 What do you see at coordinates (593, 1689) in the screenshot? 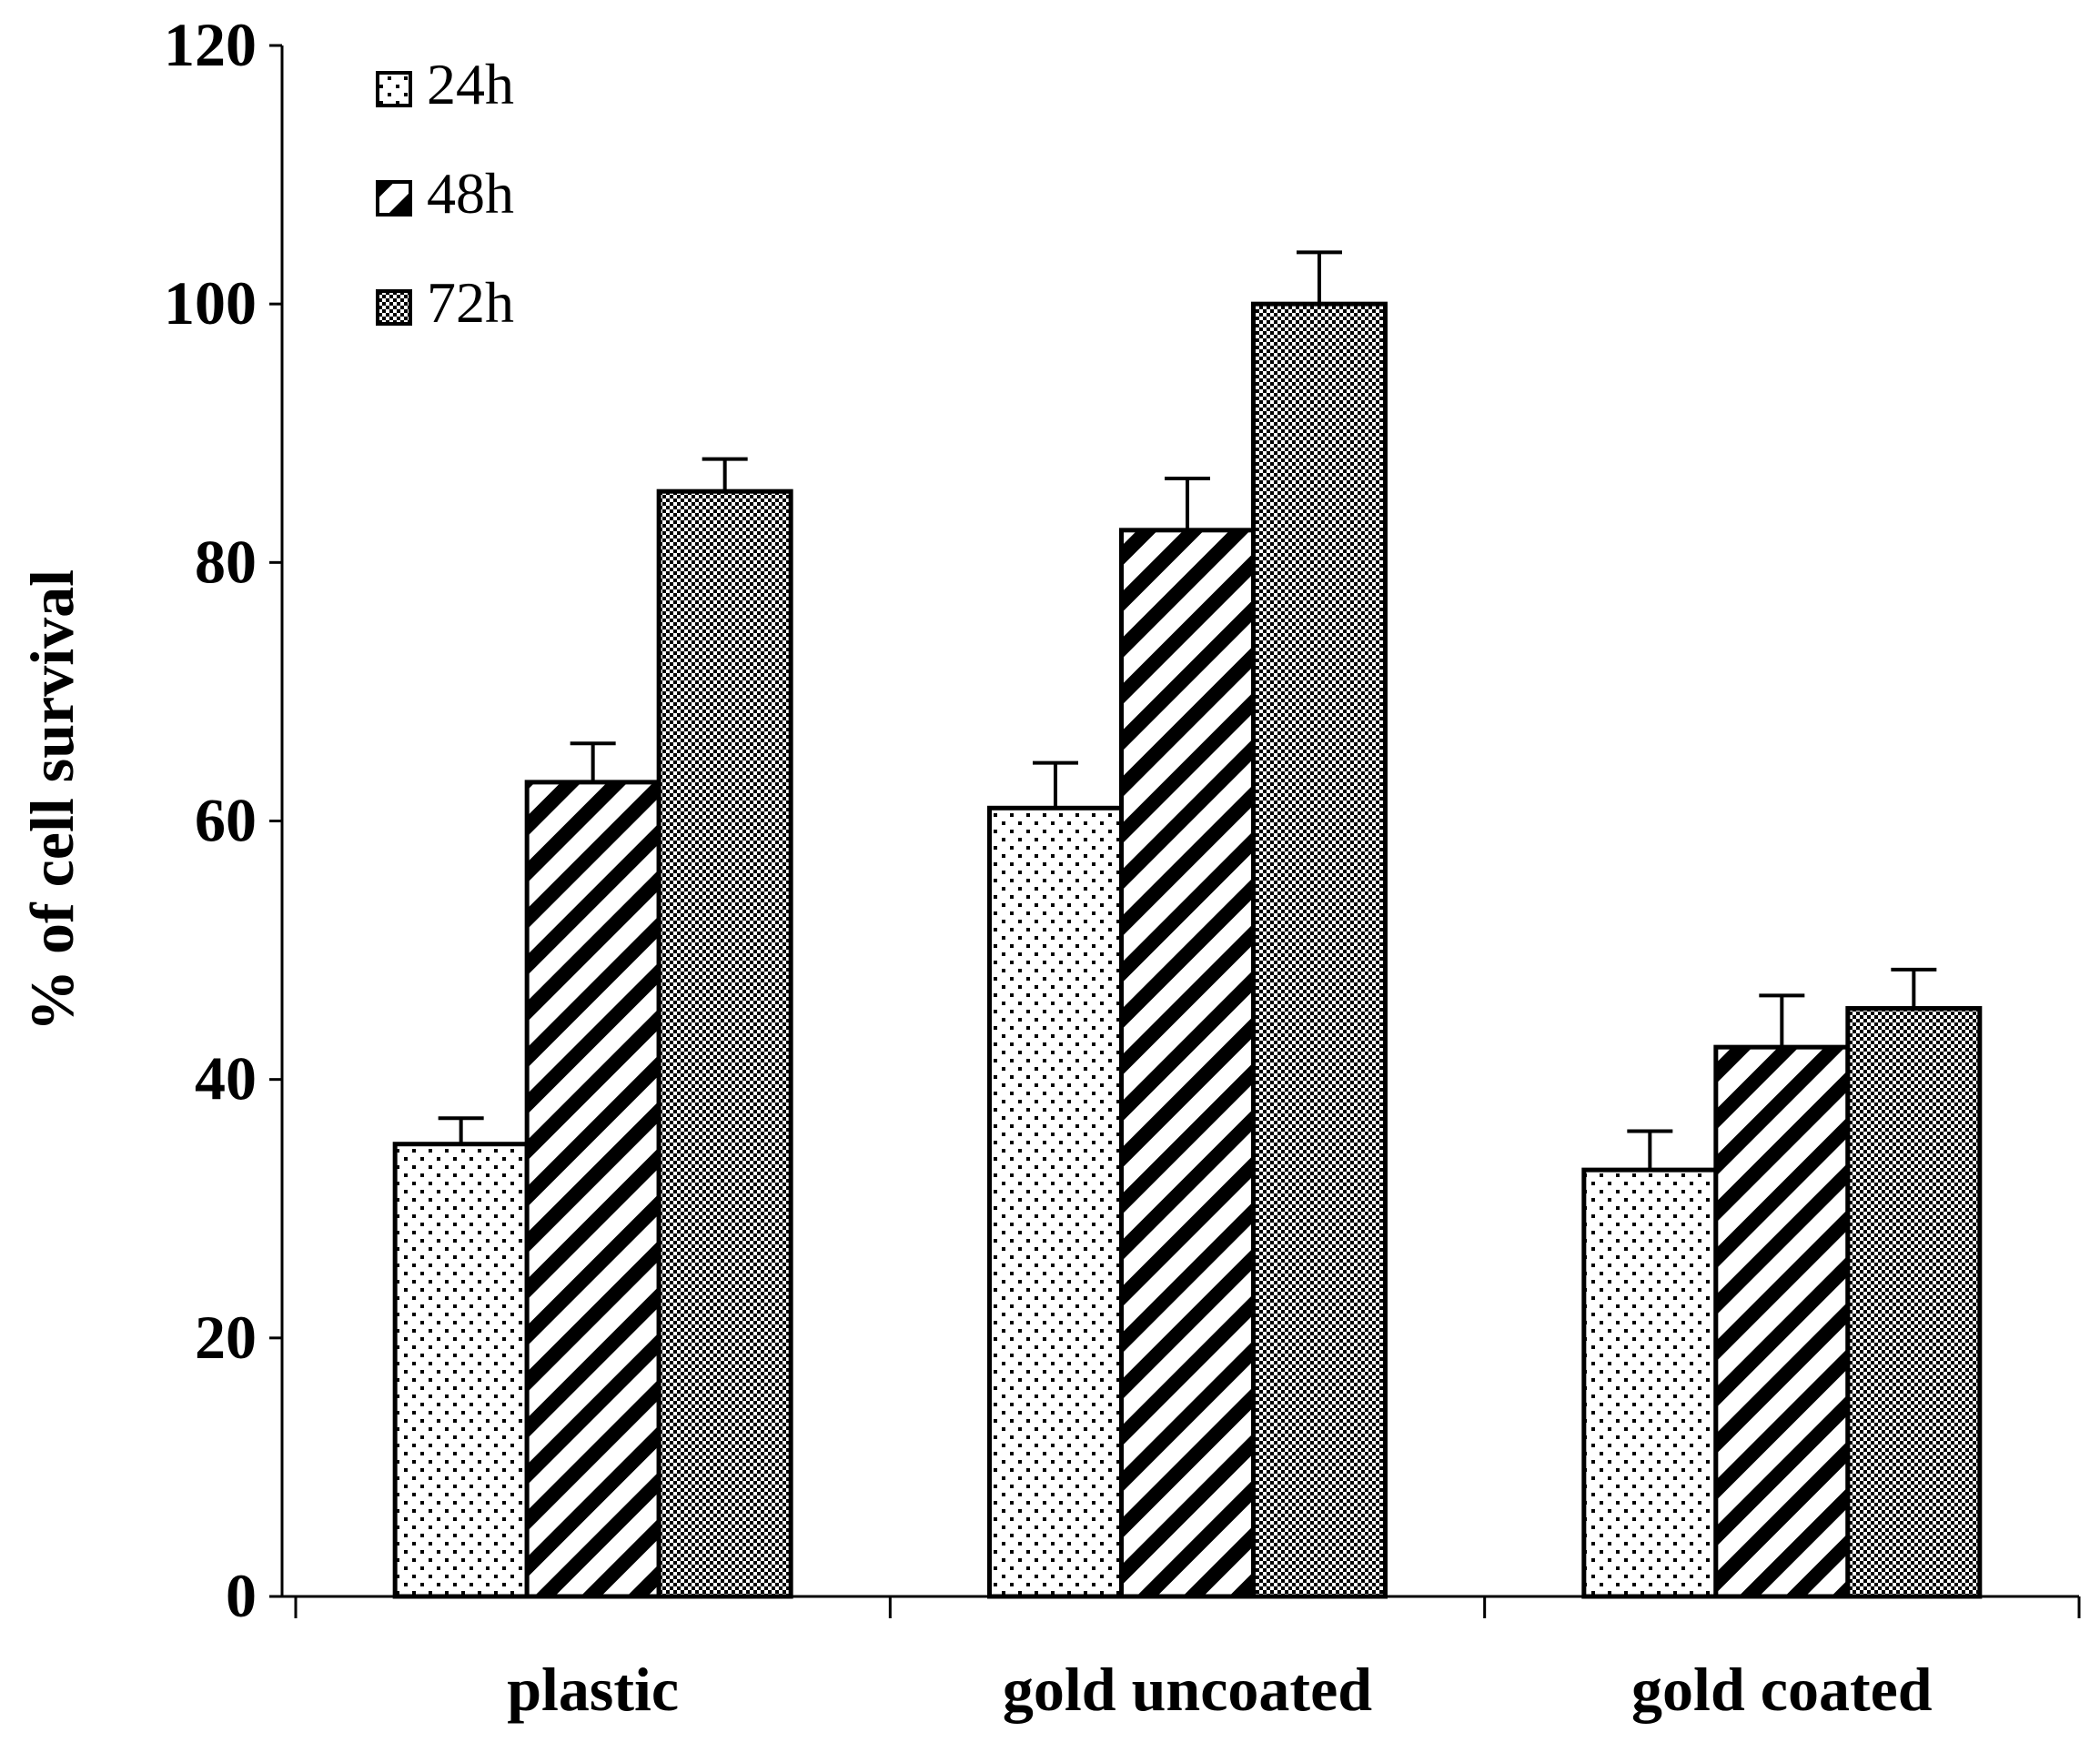
I see `x-category-label: plastic` at bounding box center [593, 1689].